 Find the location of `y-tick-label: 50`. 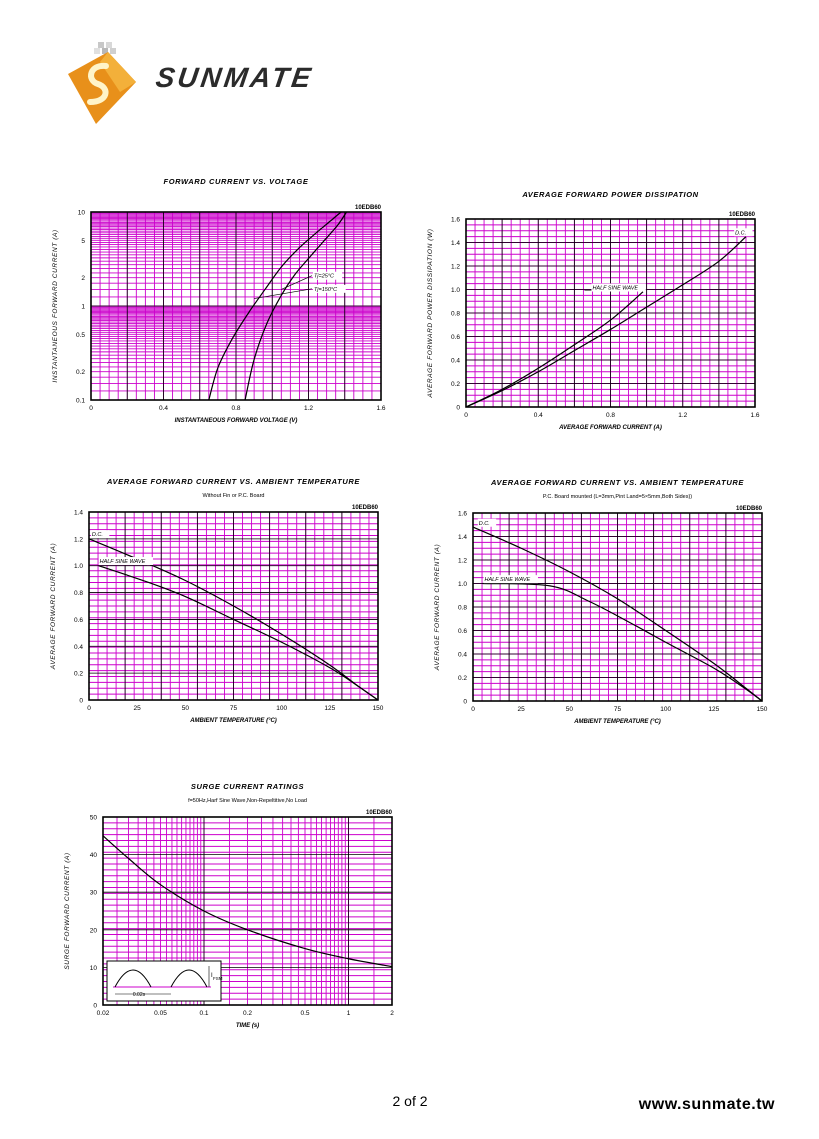

y-tick-label: 50 is located at coordinates (94, 818).